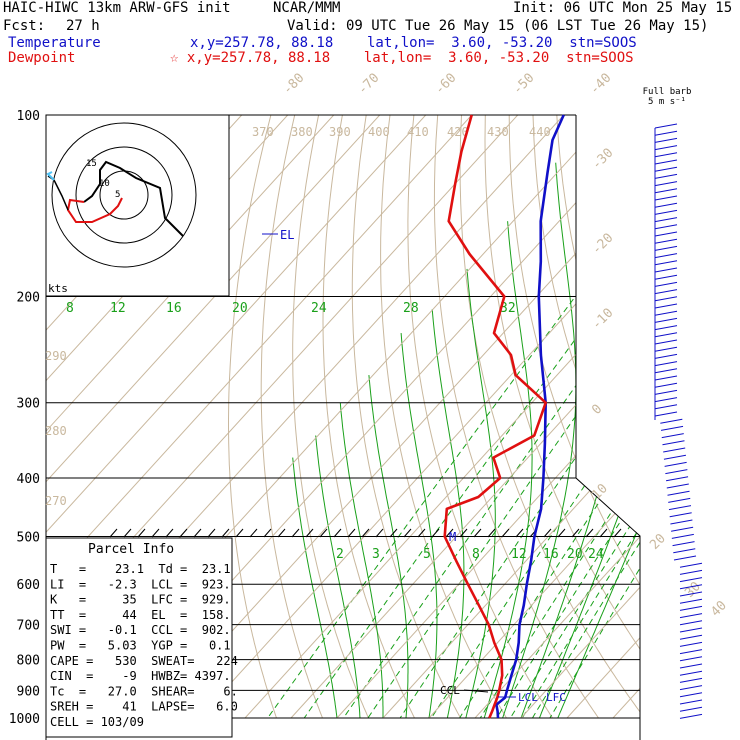 This screenshot has height=740, width=740. I want to click on dewpoint-legend-label: Dewpoint, so click(42, 58).